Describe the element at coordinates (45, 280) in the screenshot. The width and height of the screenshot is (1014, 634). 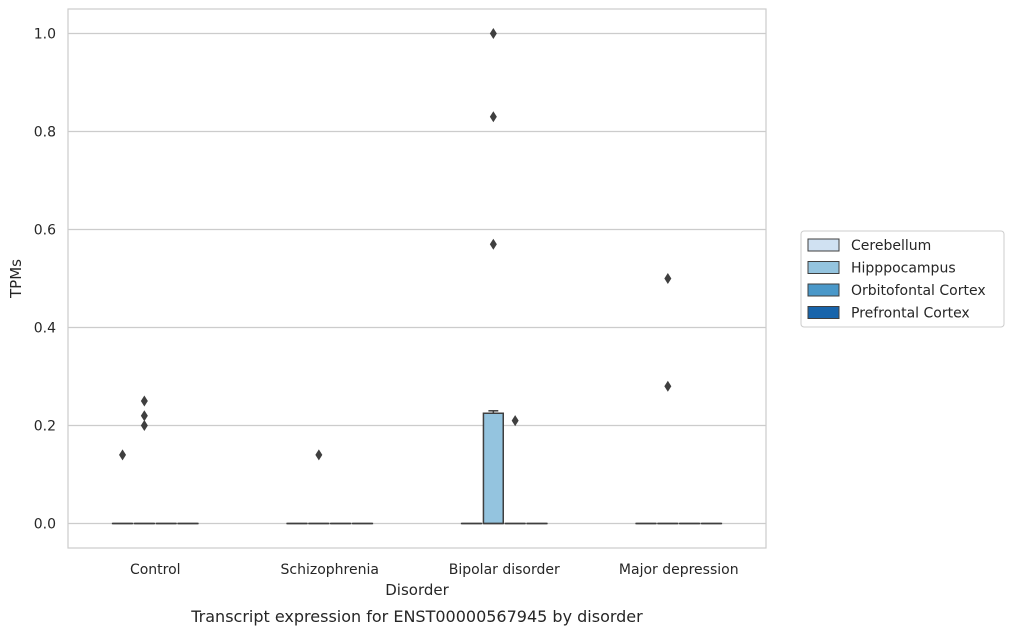
I see `y-axis-ticks: 0.0 0.2 0.4 0.6 0.8 1.0` at that location.